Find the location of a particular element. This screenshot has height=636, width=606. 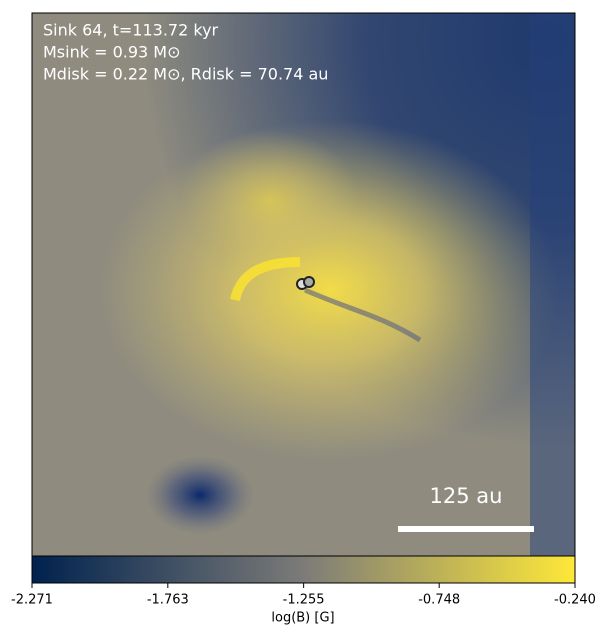

colorbar-tick-label: -0.240 is located at coordinates (575, 600).